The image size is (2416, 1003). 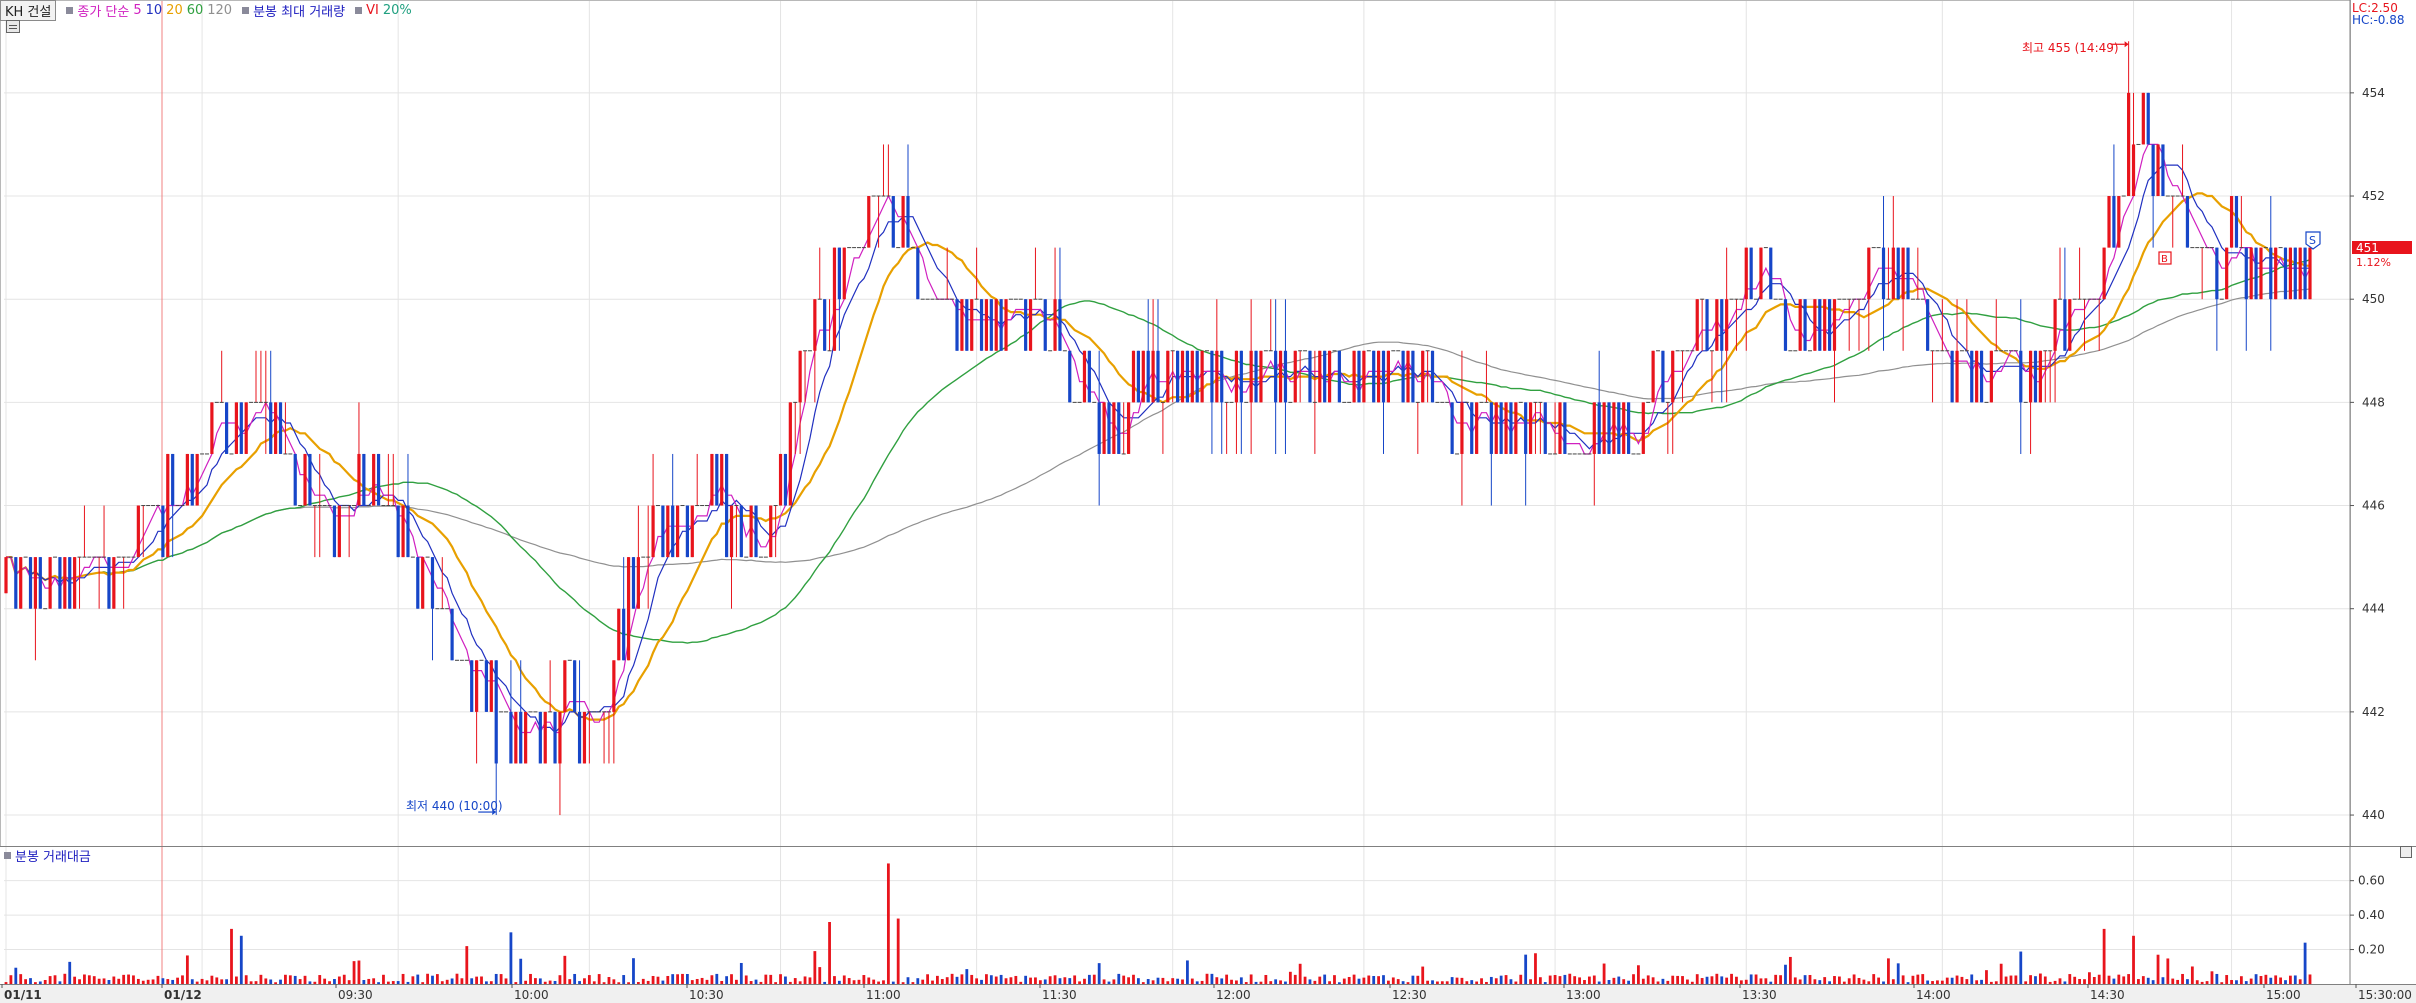 What do you see at coordinates (2165, 258) in the screenshot?
I see `buy-signal-marker: B` at bounding box center [2165, 258].